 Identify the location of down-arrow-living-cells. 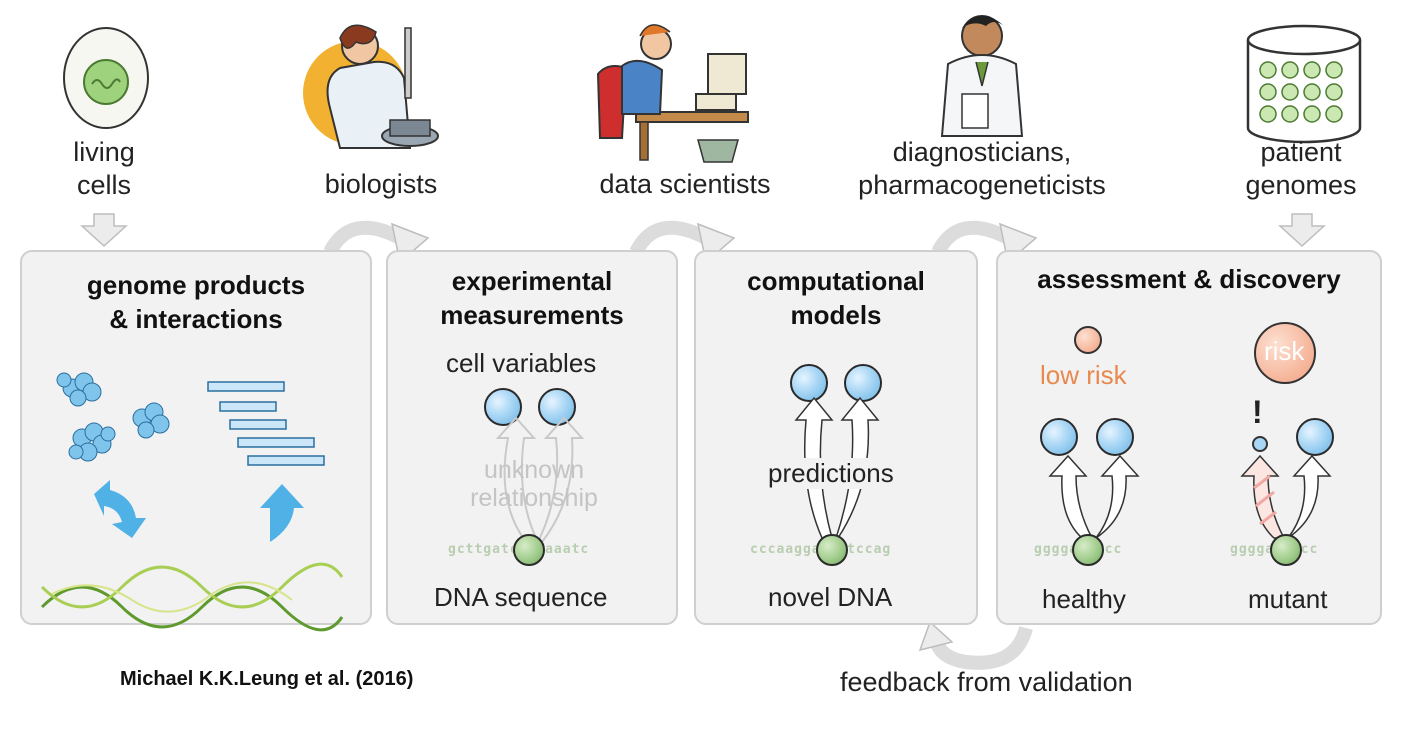
(104, 230).